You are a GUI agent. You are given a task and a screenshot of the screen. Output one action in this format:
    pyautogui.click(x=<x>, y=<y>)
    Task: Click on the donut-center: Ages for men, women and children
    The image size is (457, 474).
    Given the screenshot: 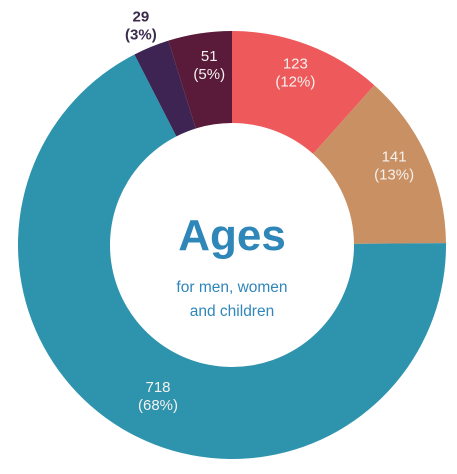 What is the action you would take?
    pyautogui.click(x=231, y=265)
    